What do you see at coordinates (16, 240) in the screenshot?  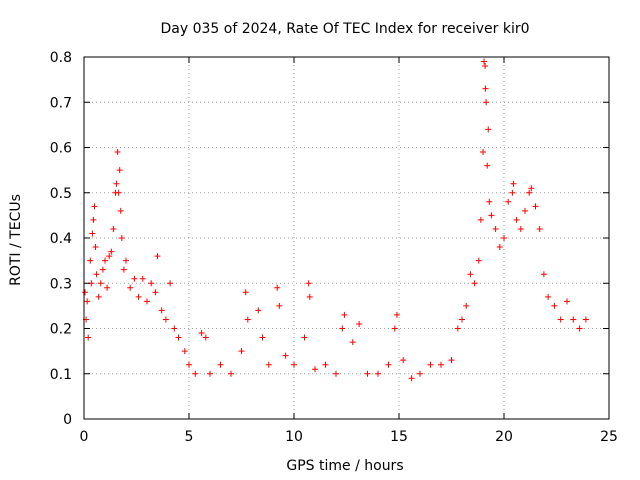 I see `y-axis-label: ROTI / TECUs` at bounding box center [16, 240].